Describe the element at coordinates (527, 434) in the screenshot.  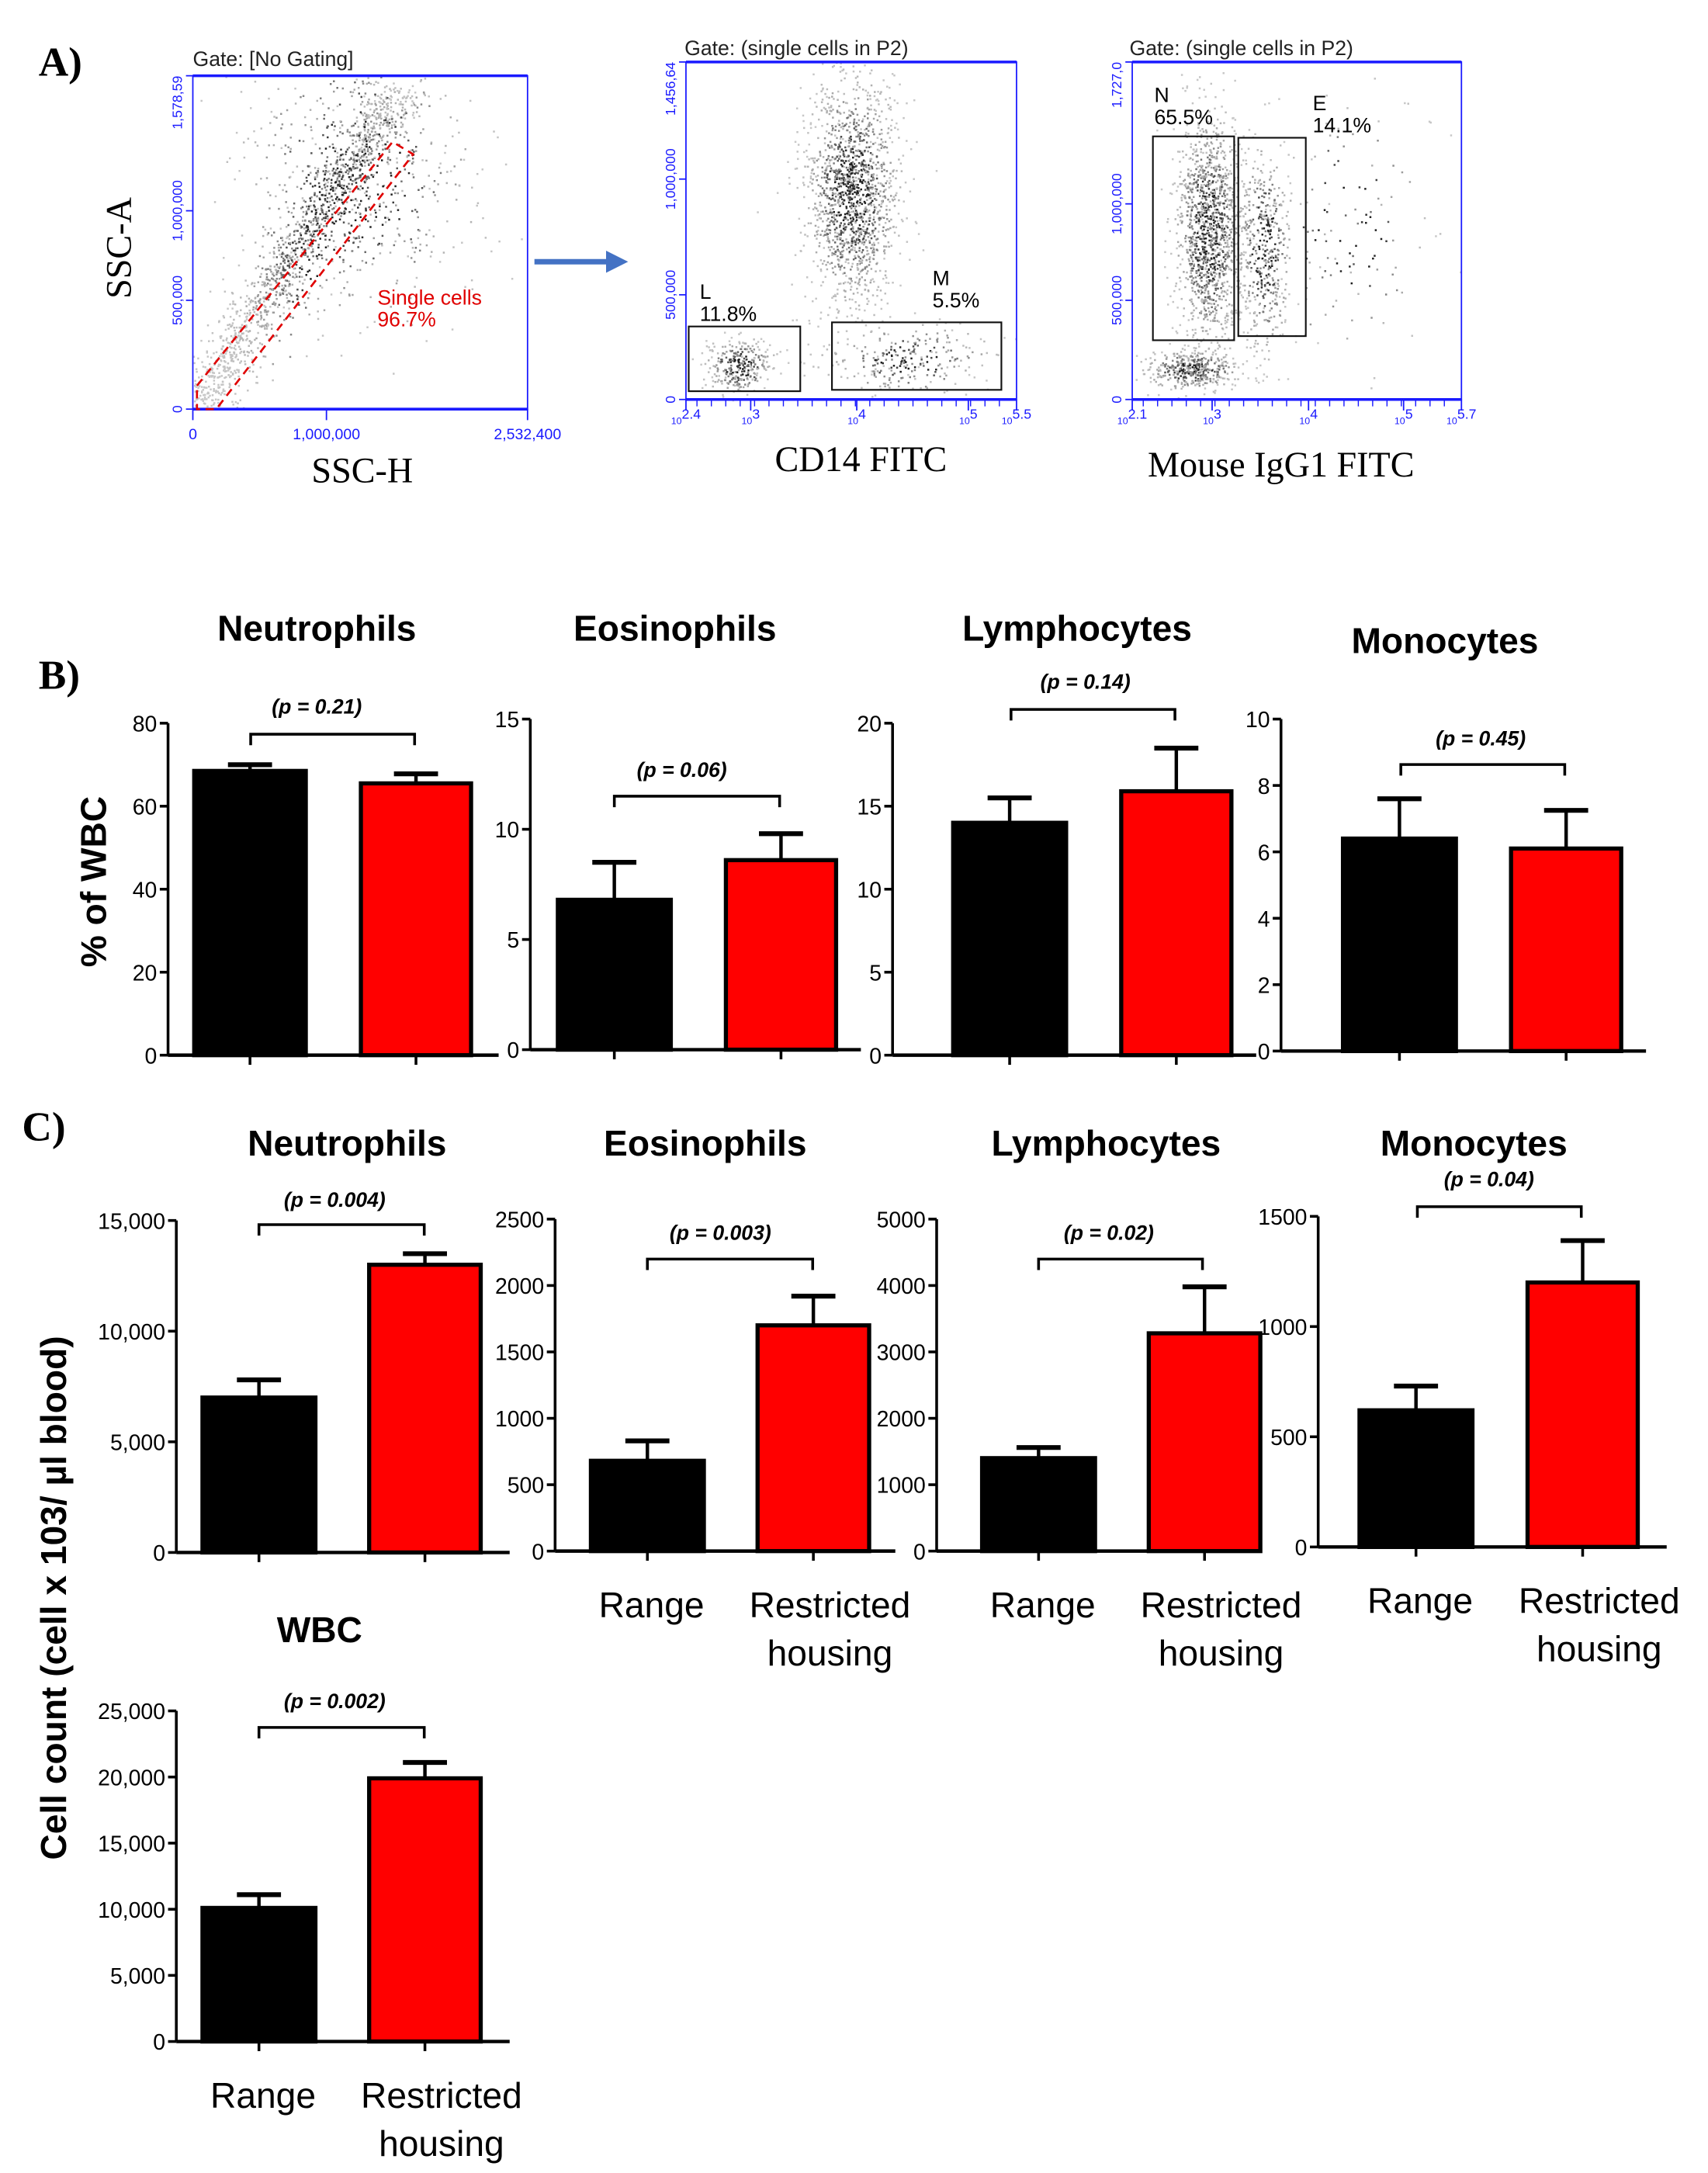
I see `x-tick-label: 2,532,400` at that location.